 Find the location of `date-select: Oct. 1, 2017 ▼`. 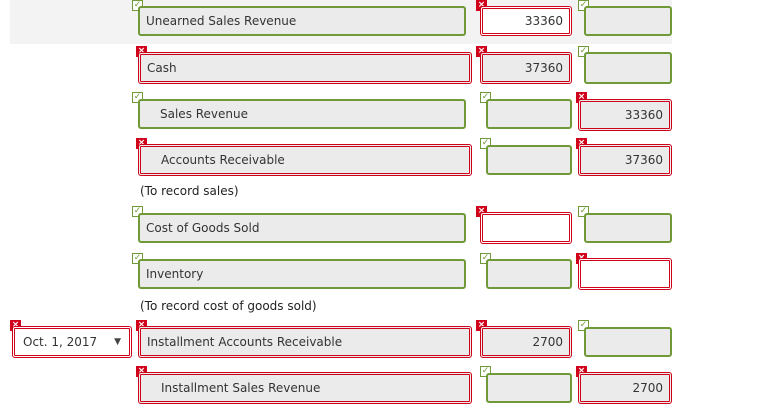

date-select: Oct. 1, 2017 ▼ is located at coordinates (72, 342).